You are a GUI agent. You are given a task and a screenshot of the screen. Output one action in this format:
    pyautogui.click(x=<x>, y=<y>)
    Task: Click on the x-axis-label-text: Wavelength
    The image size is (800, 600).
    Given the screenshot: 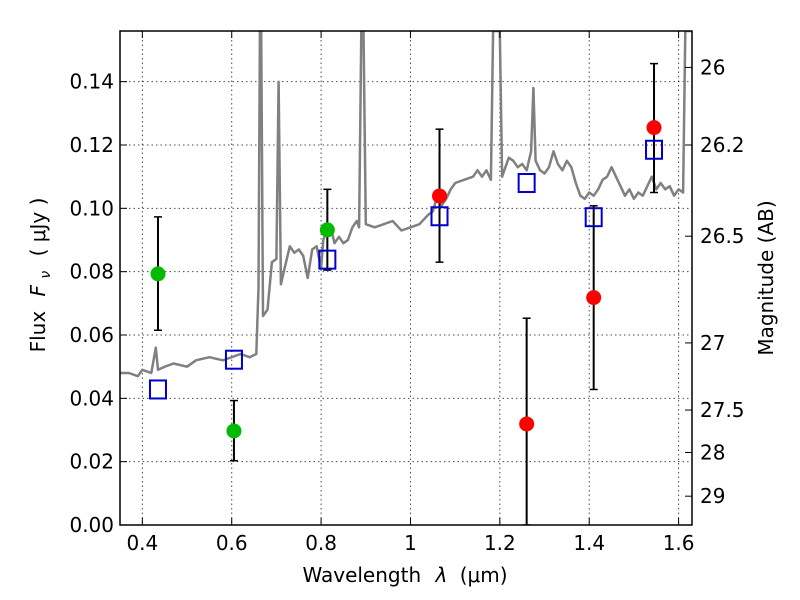 What is the action you would take?
    pyautogui.click(x=361, y=575)
    